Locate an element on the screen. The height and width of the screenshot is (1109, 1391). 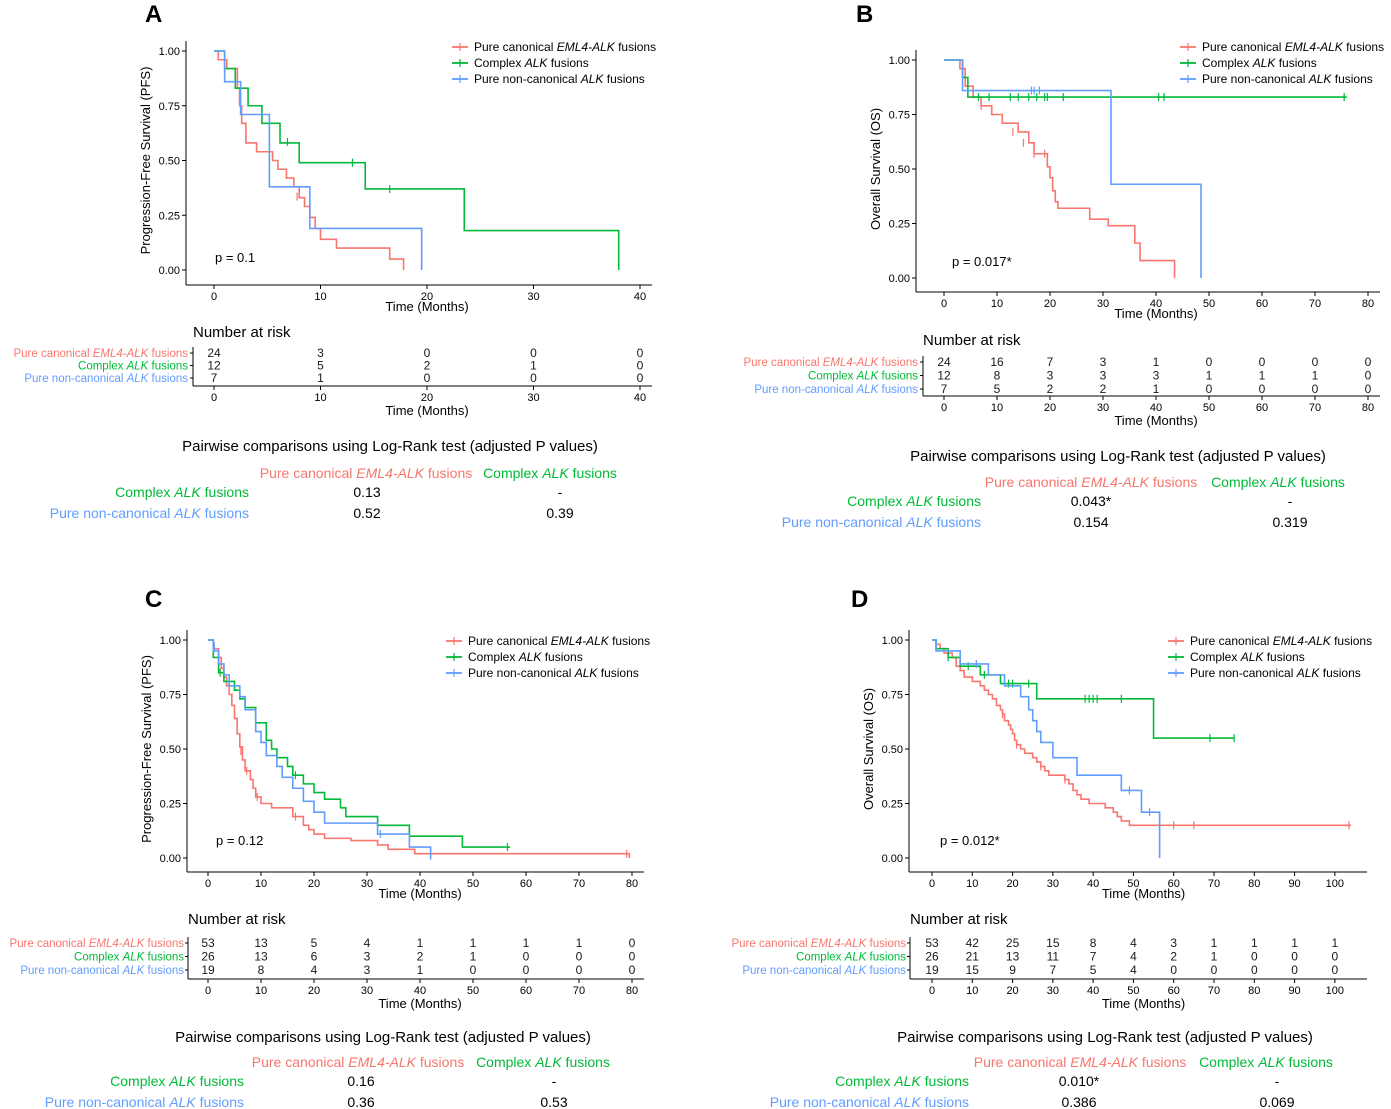
x-tick-label: 70 is located at coordinates (1315, 304).